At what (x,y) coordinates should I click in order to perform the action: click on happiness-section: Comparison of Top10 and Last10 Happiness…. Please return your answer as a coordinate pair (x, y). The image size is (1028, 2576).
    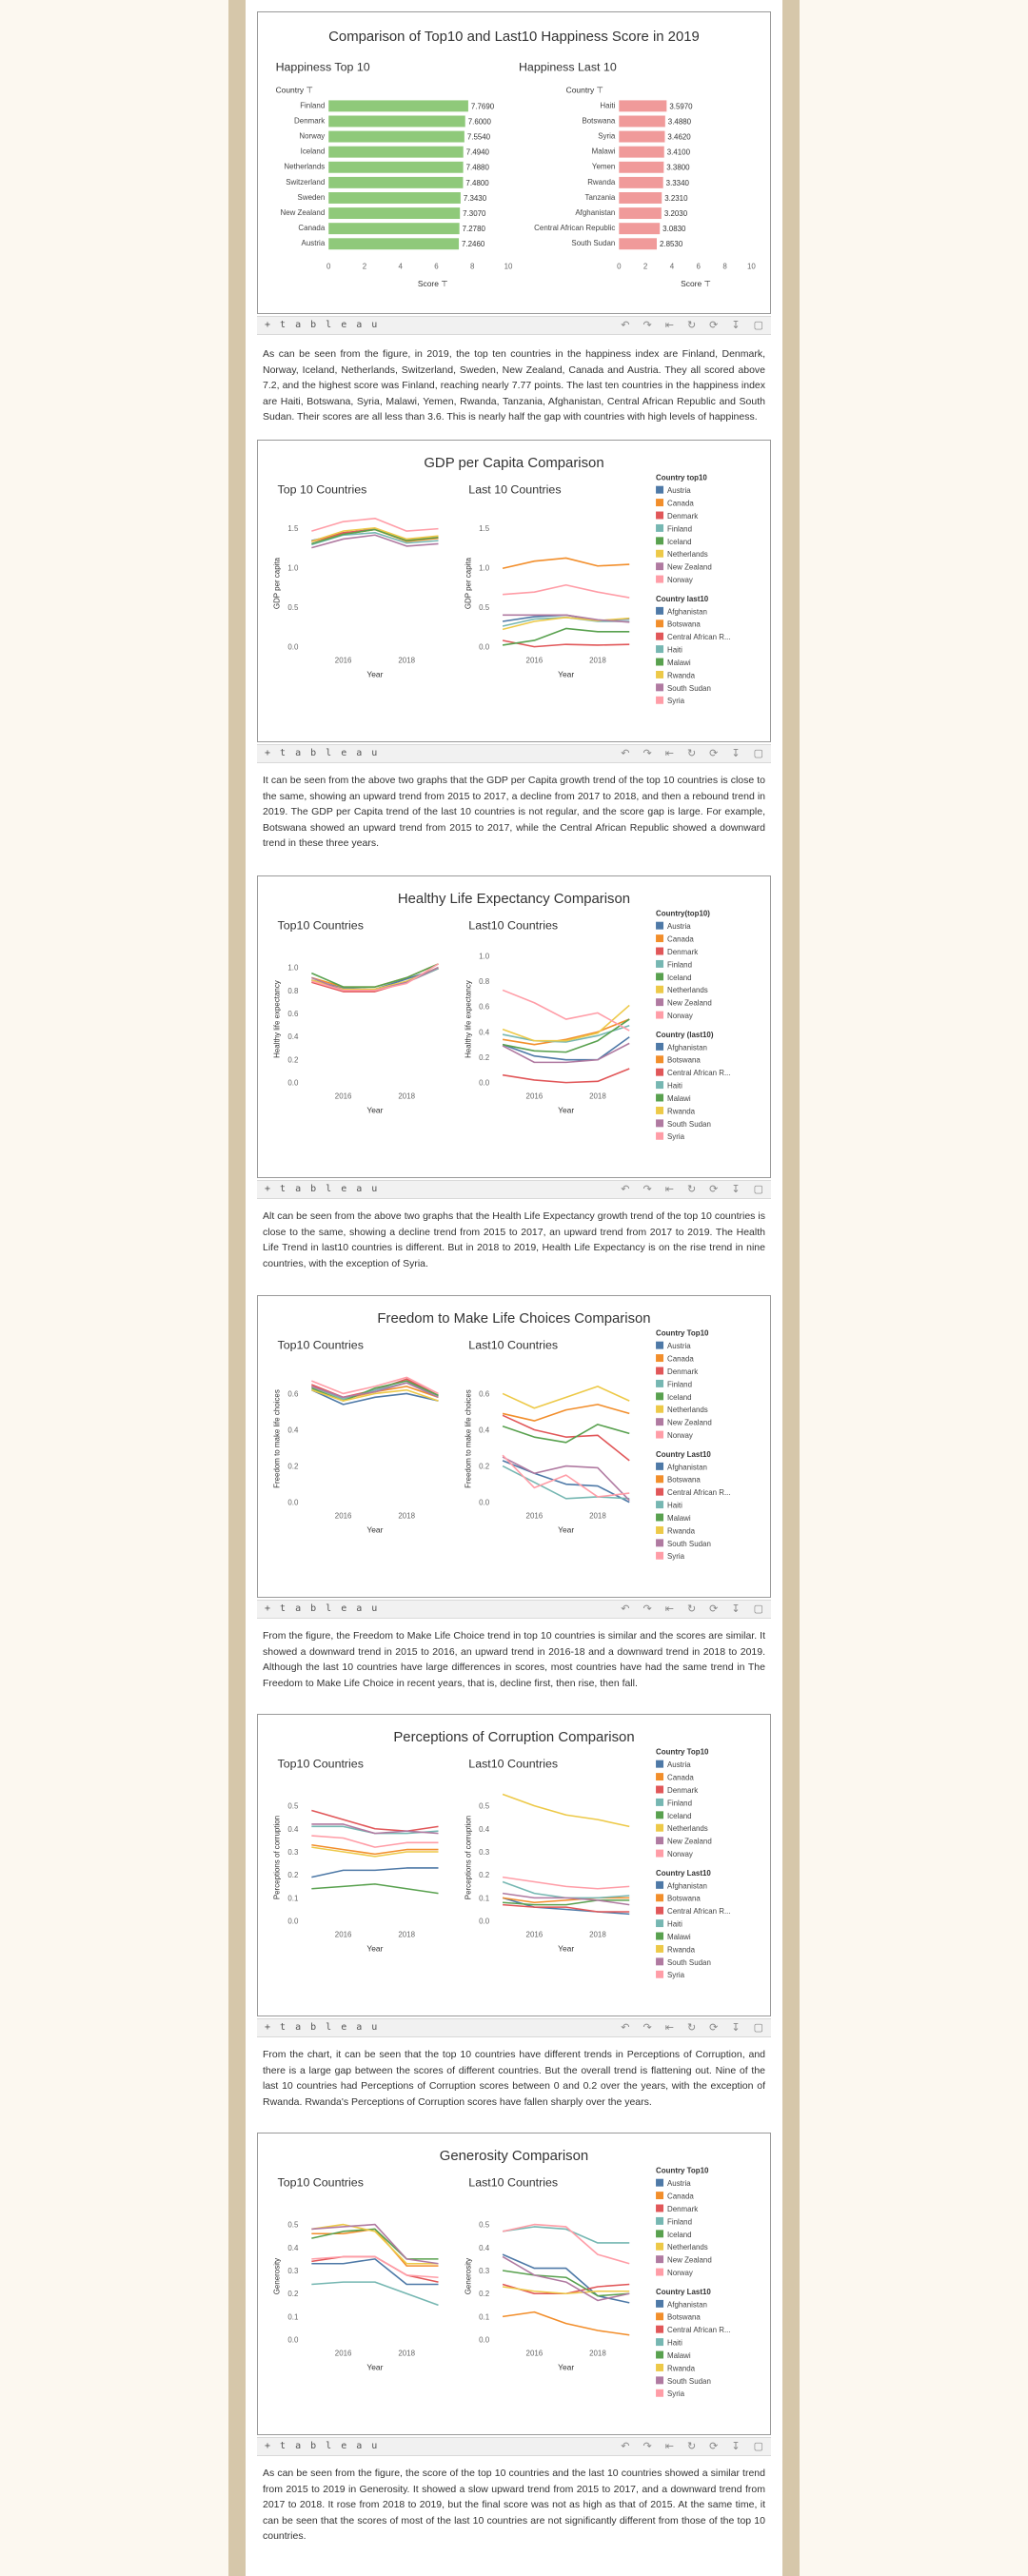
    Looking at the image, I should click on (514, 219).